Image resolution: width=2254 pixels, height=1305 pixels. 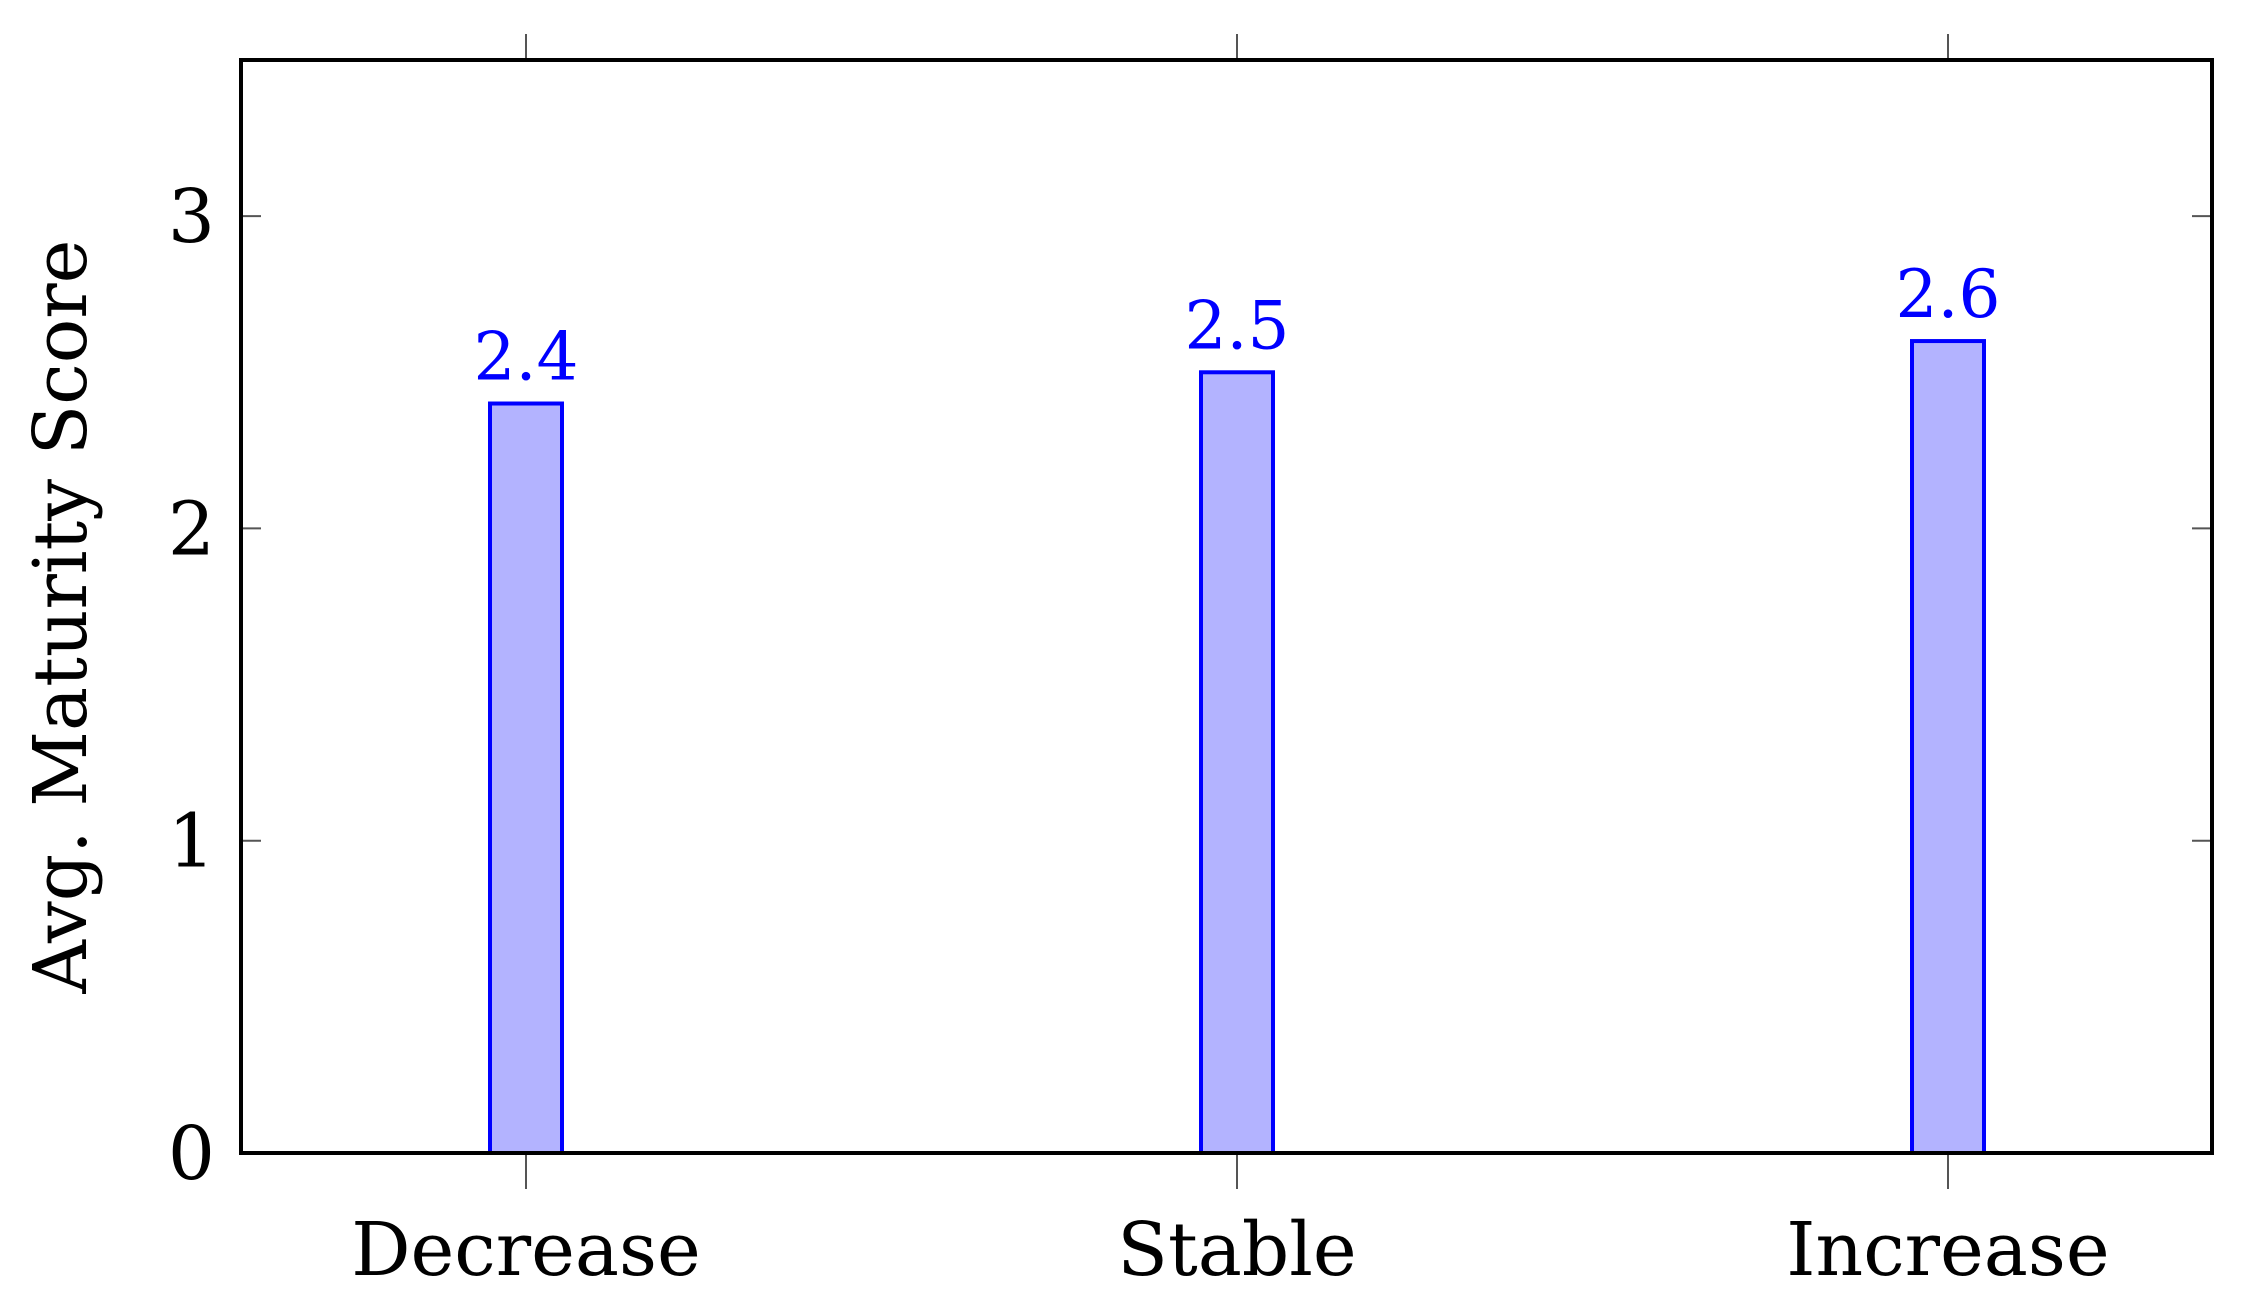 I want to click on y-tick-label: 0, so click(x=191, y=1154).